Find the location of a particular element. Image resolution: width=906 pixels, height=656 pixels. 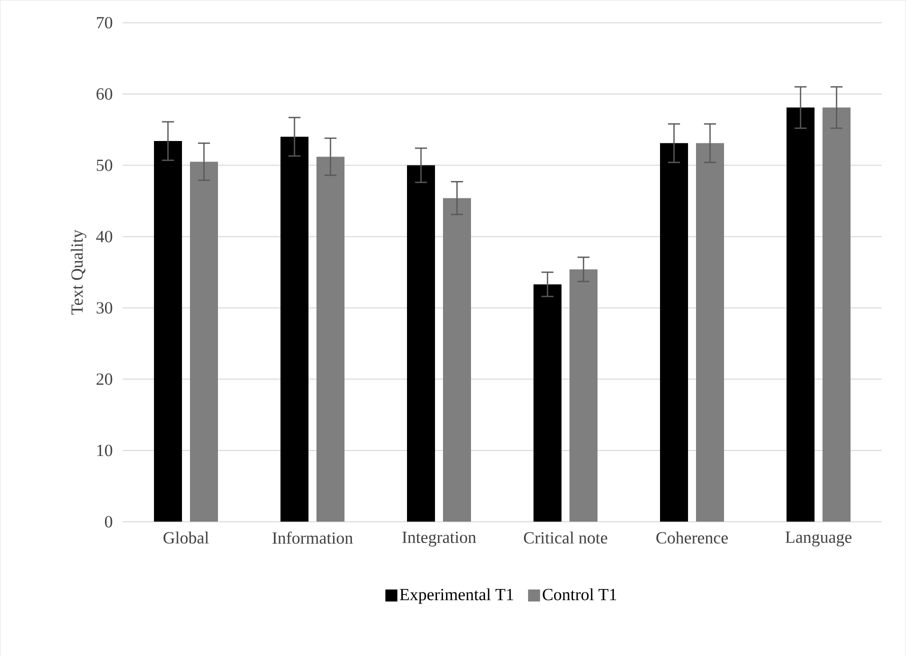

y-tick-label: 30 is located at coordinates (104, 308).